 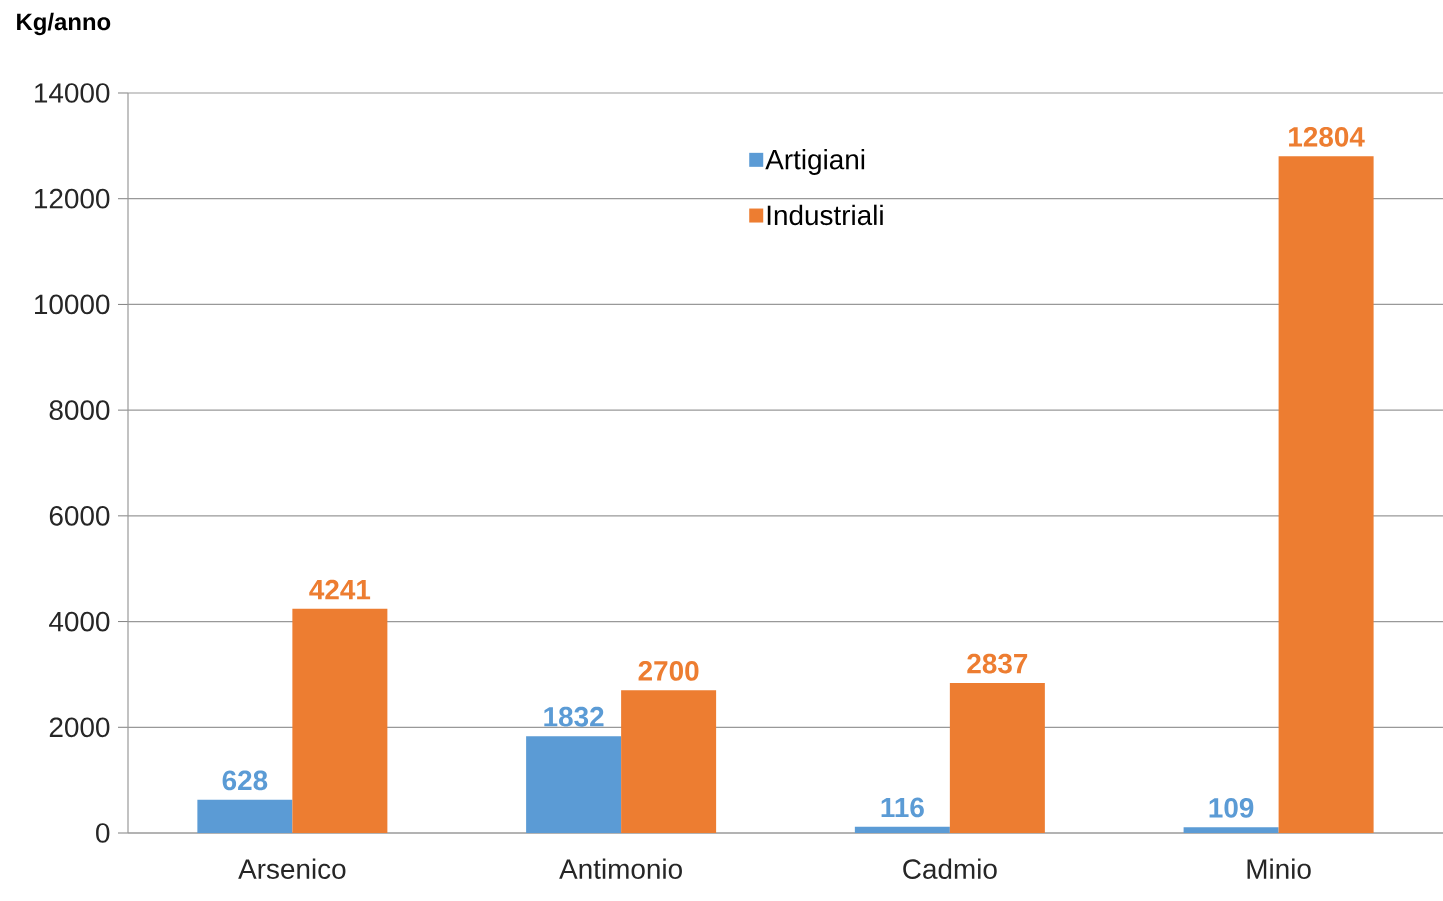 I want to click on x-tick-label: Minio, so click(x=1279, y=868).